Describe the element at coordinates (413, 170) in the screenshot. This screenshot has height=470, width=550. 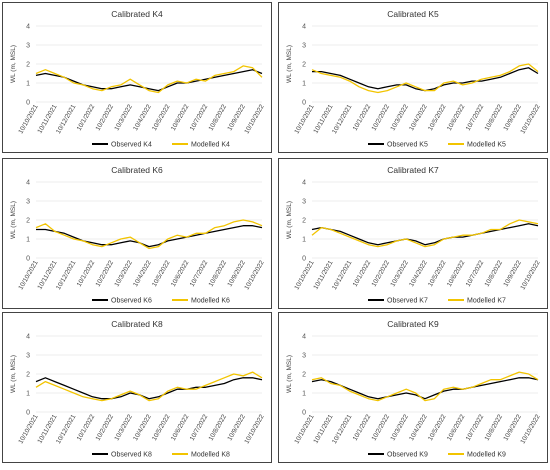
I see `chart-title: Calibrated K7` at that location.